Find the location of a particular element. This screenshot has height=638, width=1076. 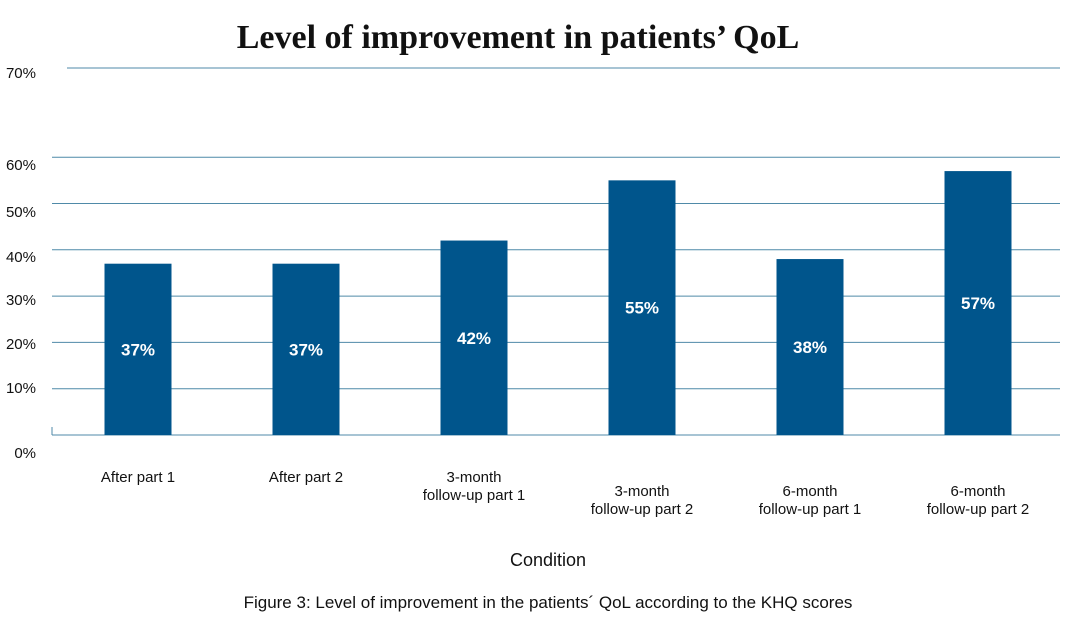

y-tick-label-30: 30% is located at coordinates (21, 300).